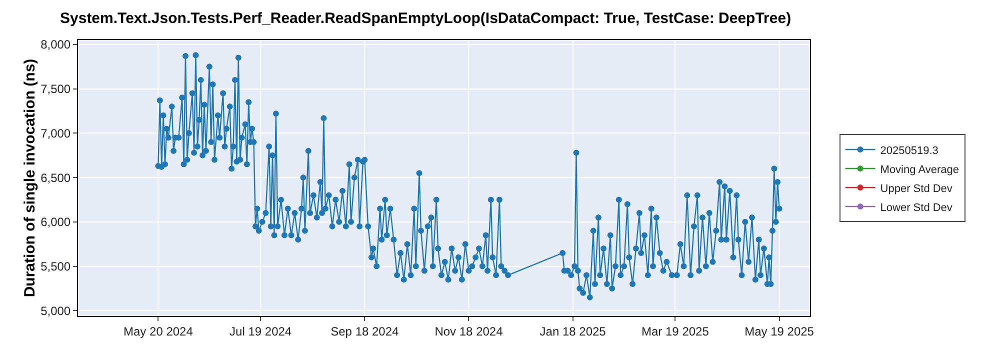 The width and height of the screenshot is (1000, 350). Describe the element at coordinates (916, 208) in the screenshot. I see `legend-label: Lower Std Dev` at that location.